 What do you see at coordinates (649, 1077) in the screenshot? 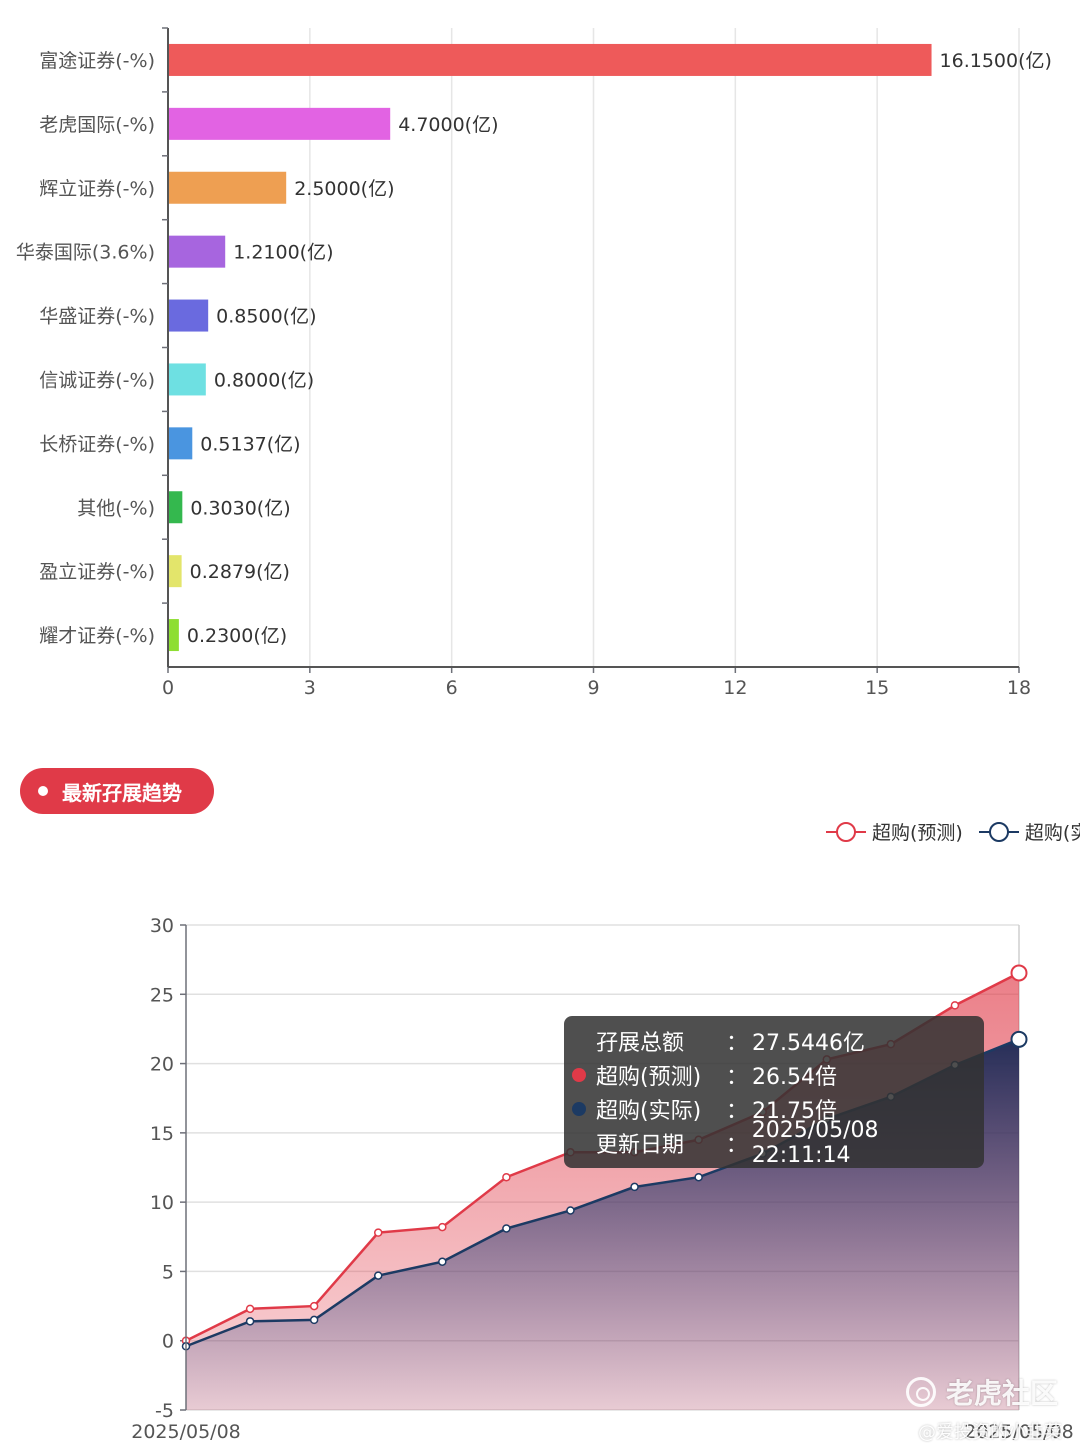
I see `tooltip-label: 超购(预测)` at bounding box center [649, 1077].